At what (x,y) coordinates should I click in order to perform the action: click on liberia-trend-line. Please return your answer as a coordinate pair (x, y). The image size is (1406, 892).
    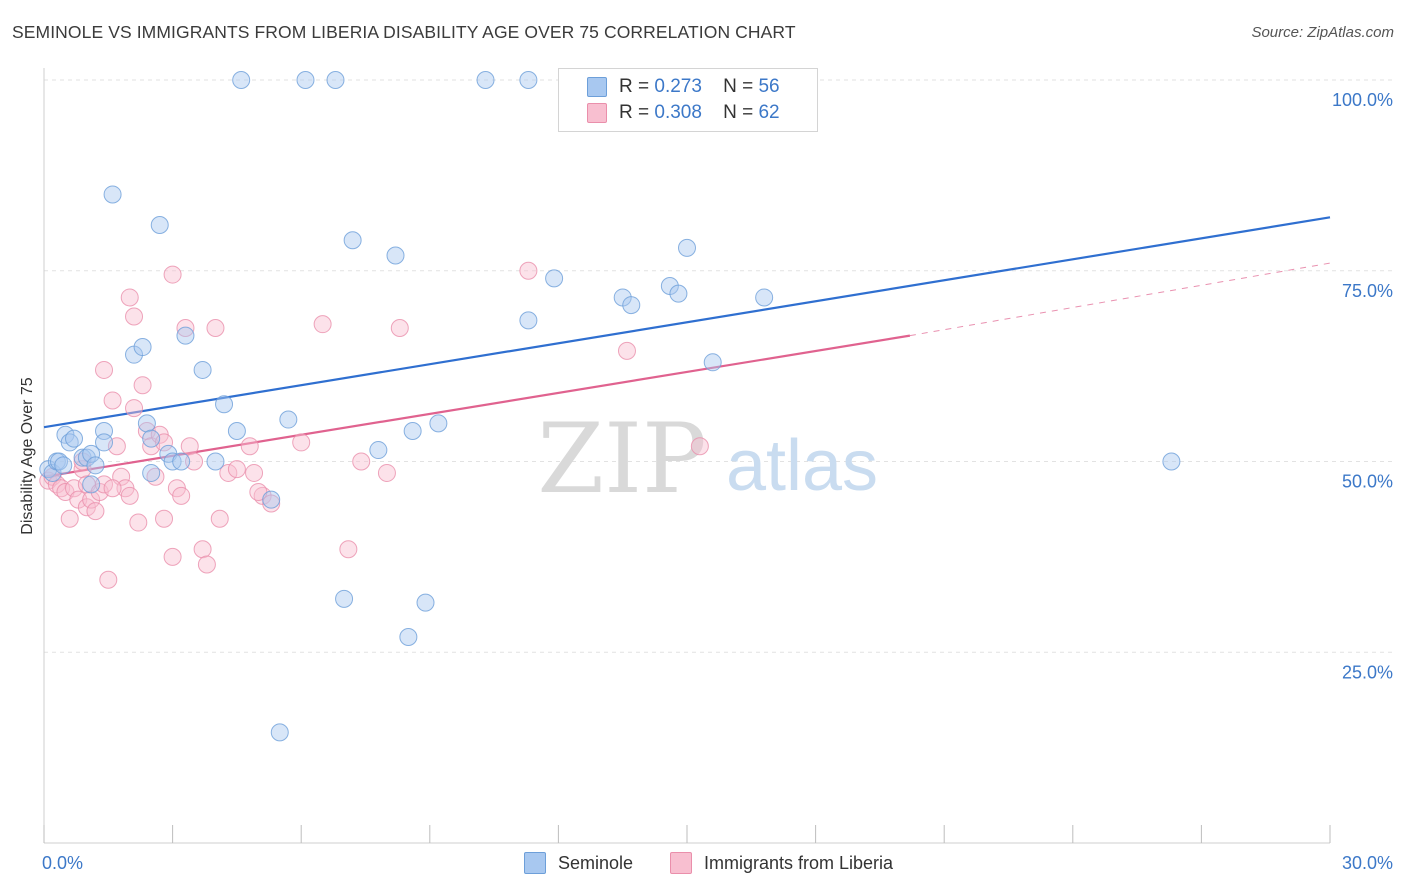
    Looking at the image, I should click on (477, 406).